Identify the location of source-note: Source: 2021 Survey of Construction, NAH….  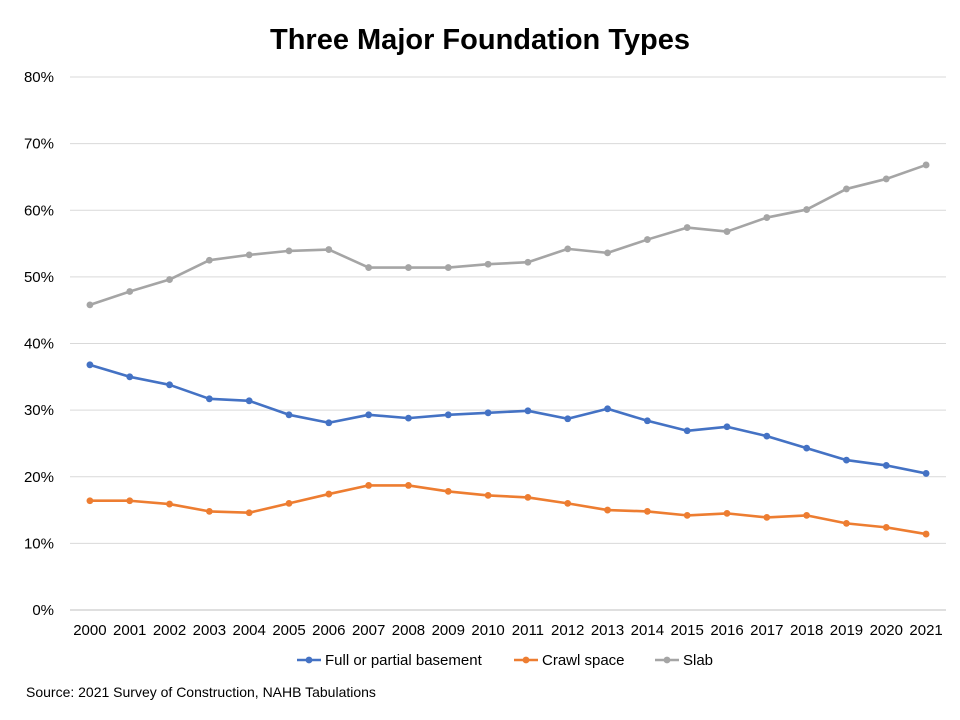
(201, 692).